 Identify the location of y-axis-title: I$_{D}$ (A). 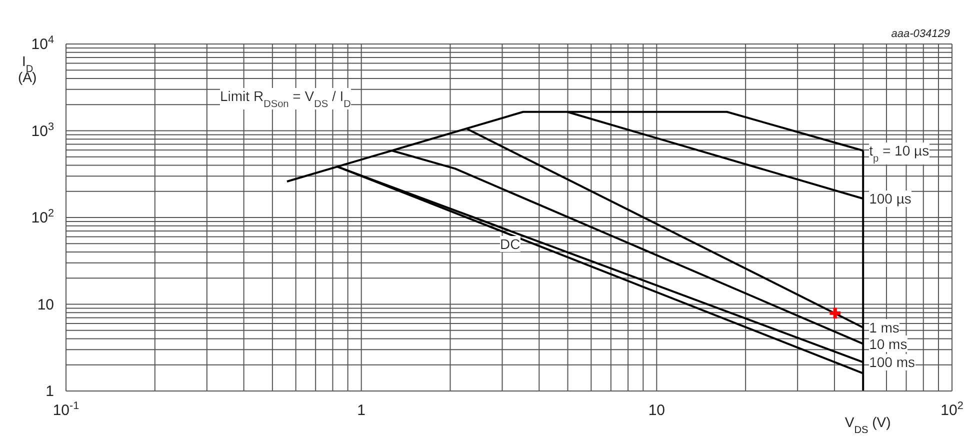
(27, 69).